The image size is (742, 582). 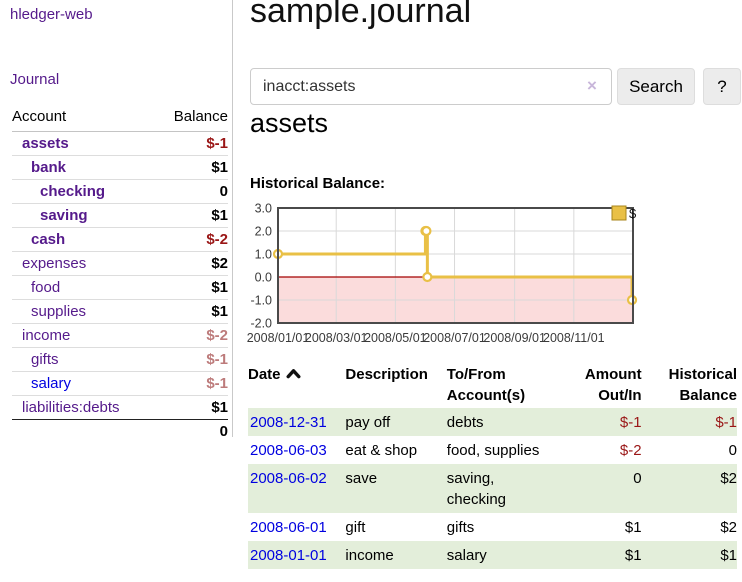 I want to click on register-header-date: Date, so click(x=296, y=385).